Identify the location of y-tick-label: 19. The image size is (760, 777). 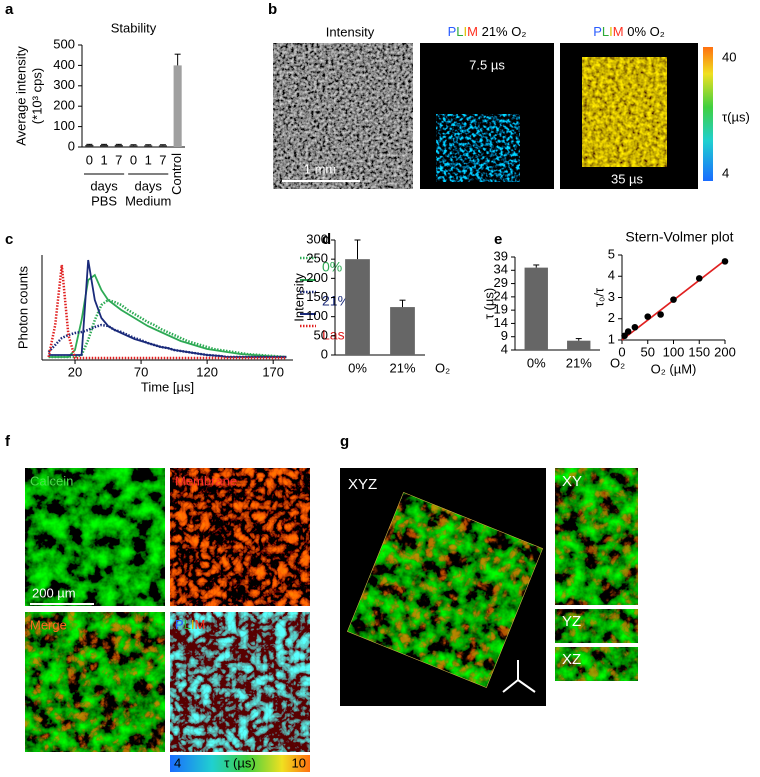
(501, 309).